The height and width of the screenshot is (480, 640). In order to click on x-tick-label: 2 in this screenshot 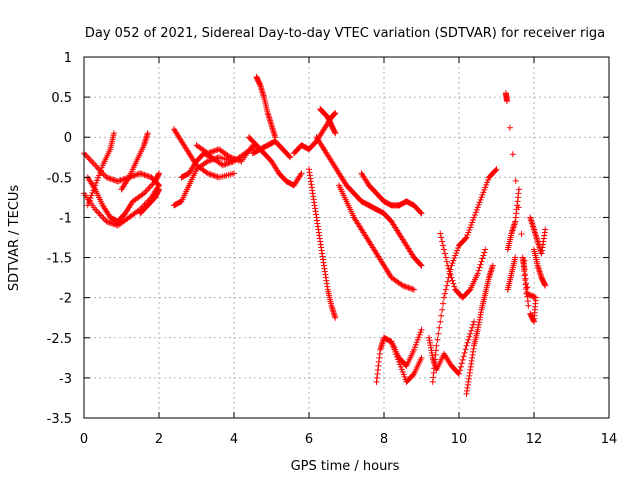, I will do `click(159, 439)`.